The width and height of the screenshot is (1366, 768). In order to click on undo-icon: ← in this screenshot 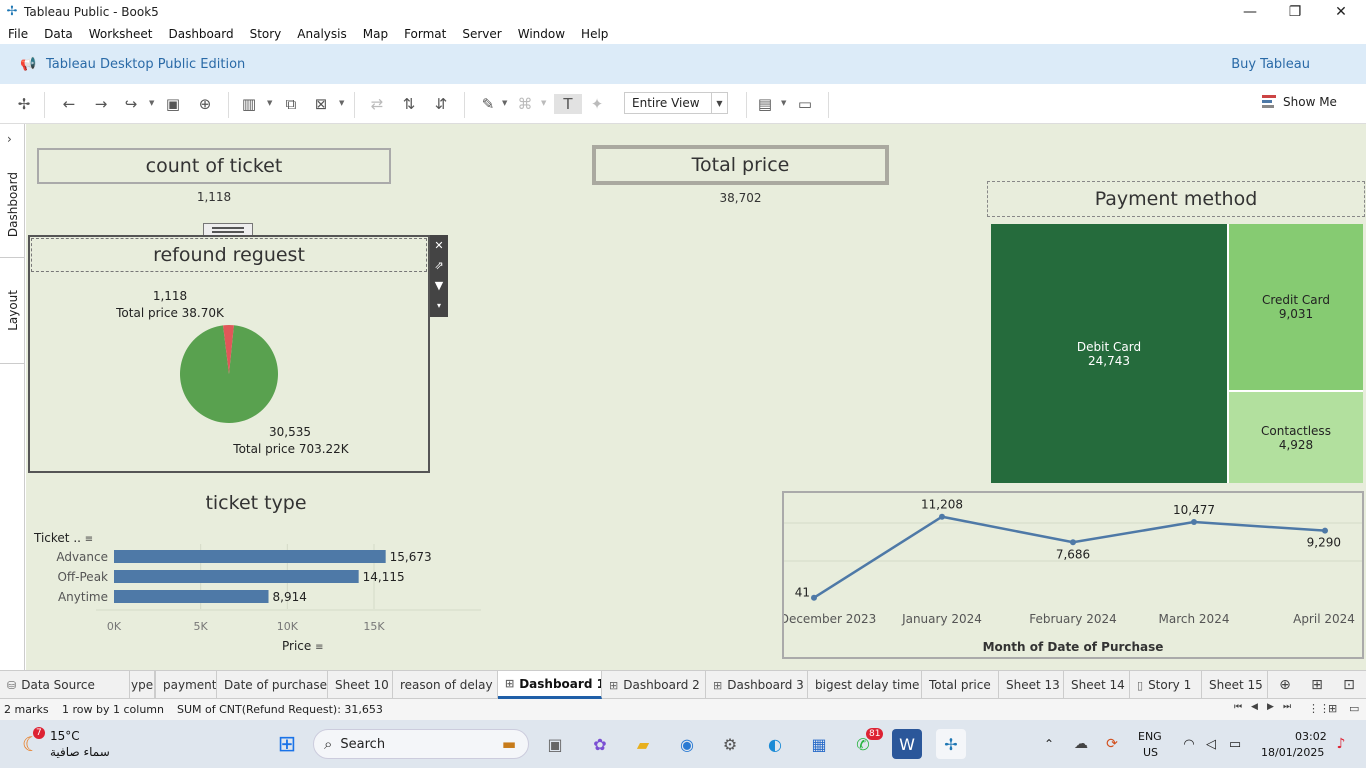, I will do `click(69, 104)`.